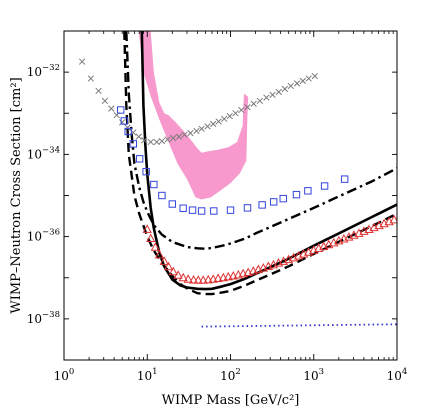 Image resolution: width=436 pixels, height=415 pixels. I want to click on allowed-region-band, so click(193, 115).